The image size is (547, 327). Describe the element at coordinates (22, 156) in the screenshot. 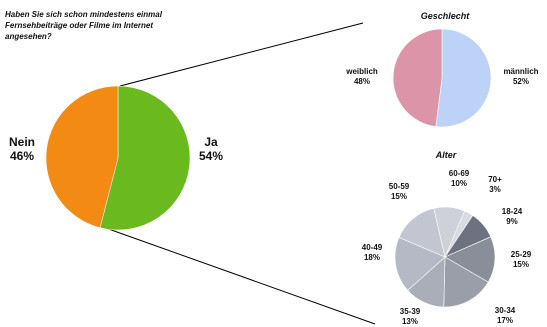

I see `value-label-nein: 46%` at that location.